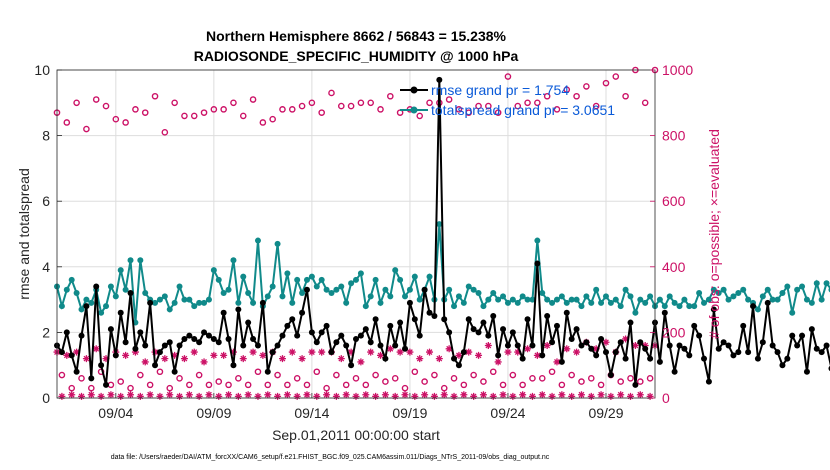 This screenshot has height=470, width=830. I want to click on y-axis-label-left: rmse and totalspread, so click(24, 234).